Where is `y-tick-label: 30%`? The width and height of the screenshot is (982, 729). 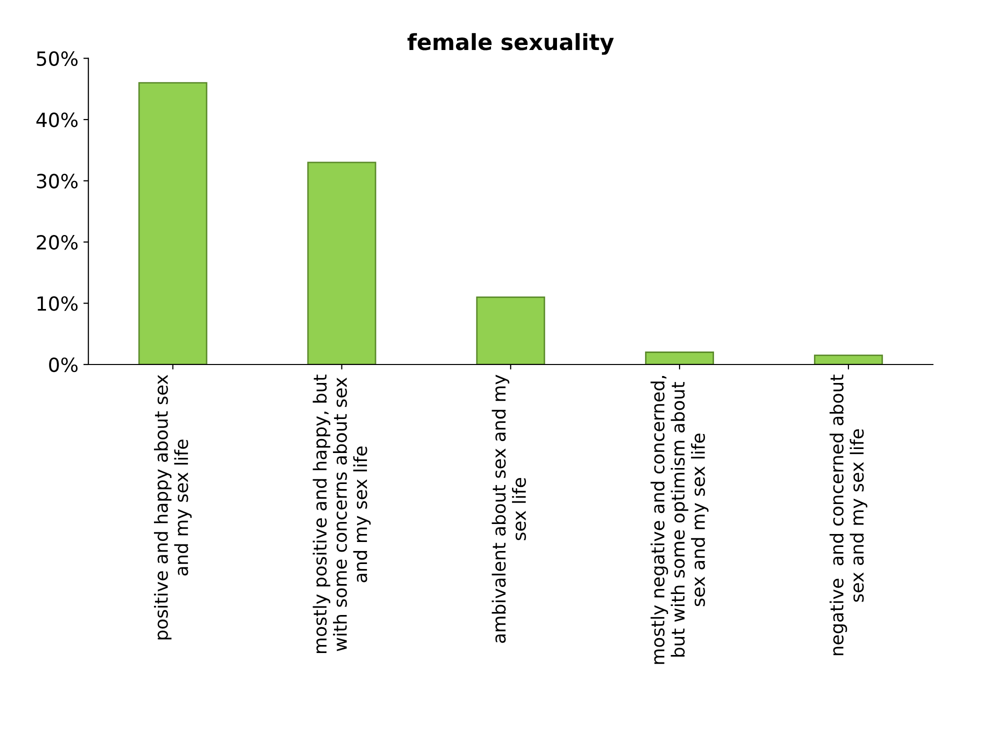
y-tick-label: 30% is located at coordinates (57, 181).